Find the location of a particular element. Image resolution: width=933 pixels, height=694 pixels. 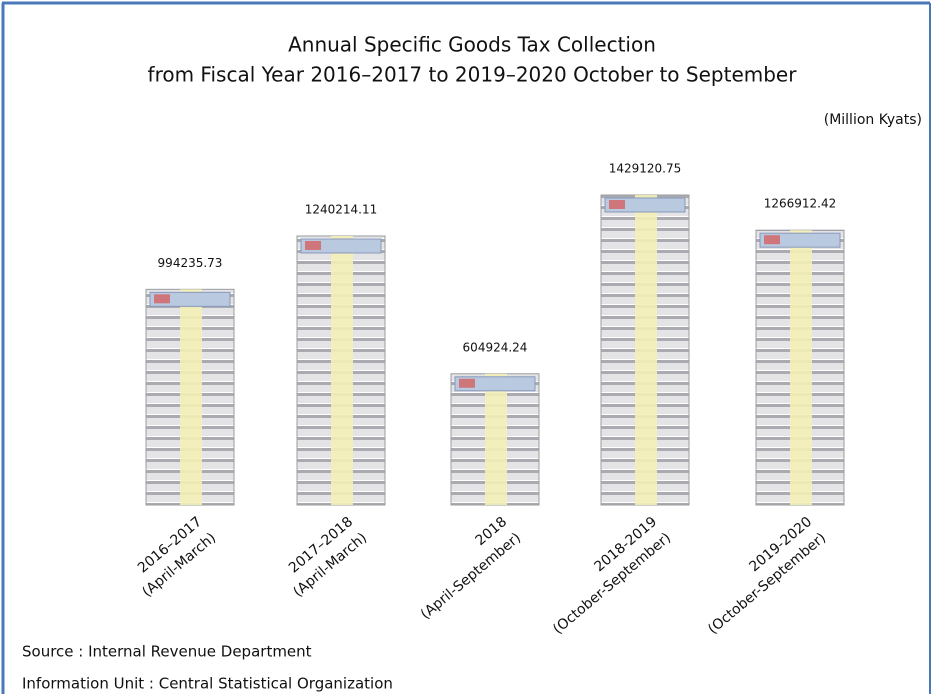

value-label: 1429120.75 is located at coordinates (645, 169).